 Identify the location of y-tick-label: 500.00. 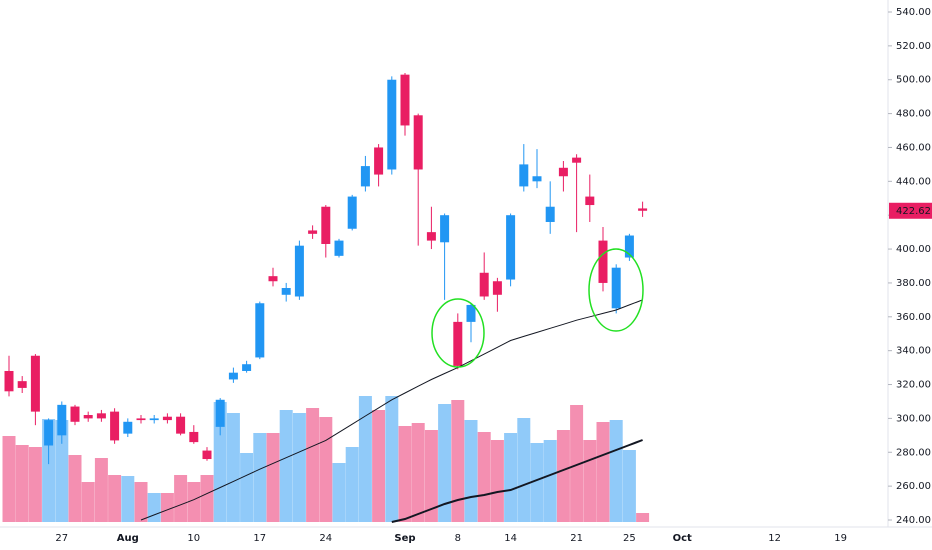
(913, 80).